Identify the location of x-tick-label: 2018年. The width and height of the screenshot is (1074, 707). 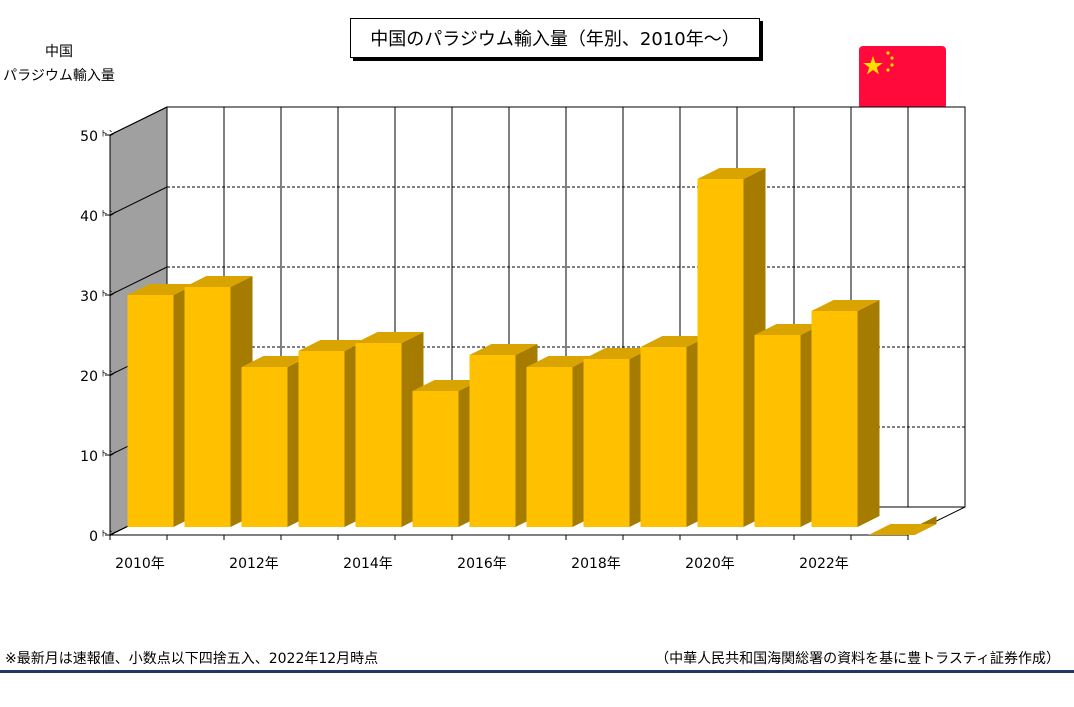
(596, 564).